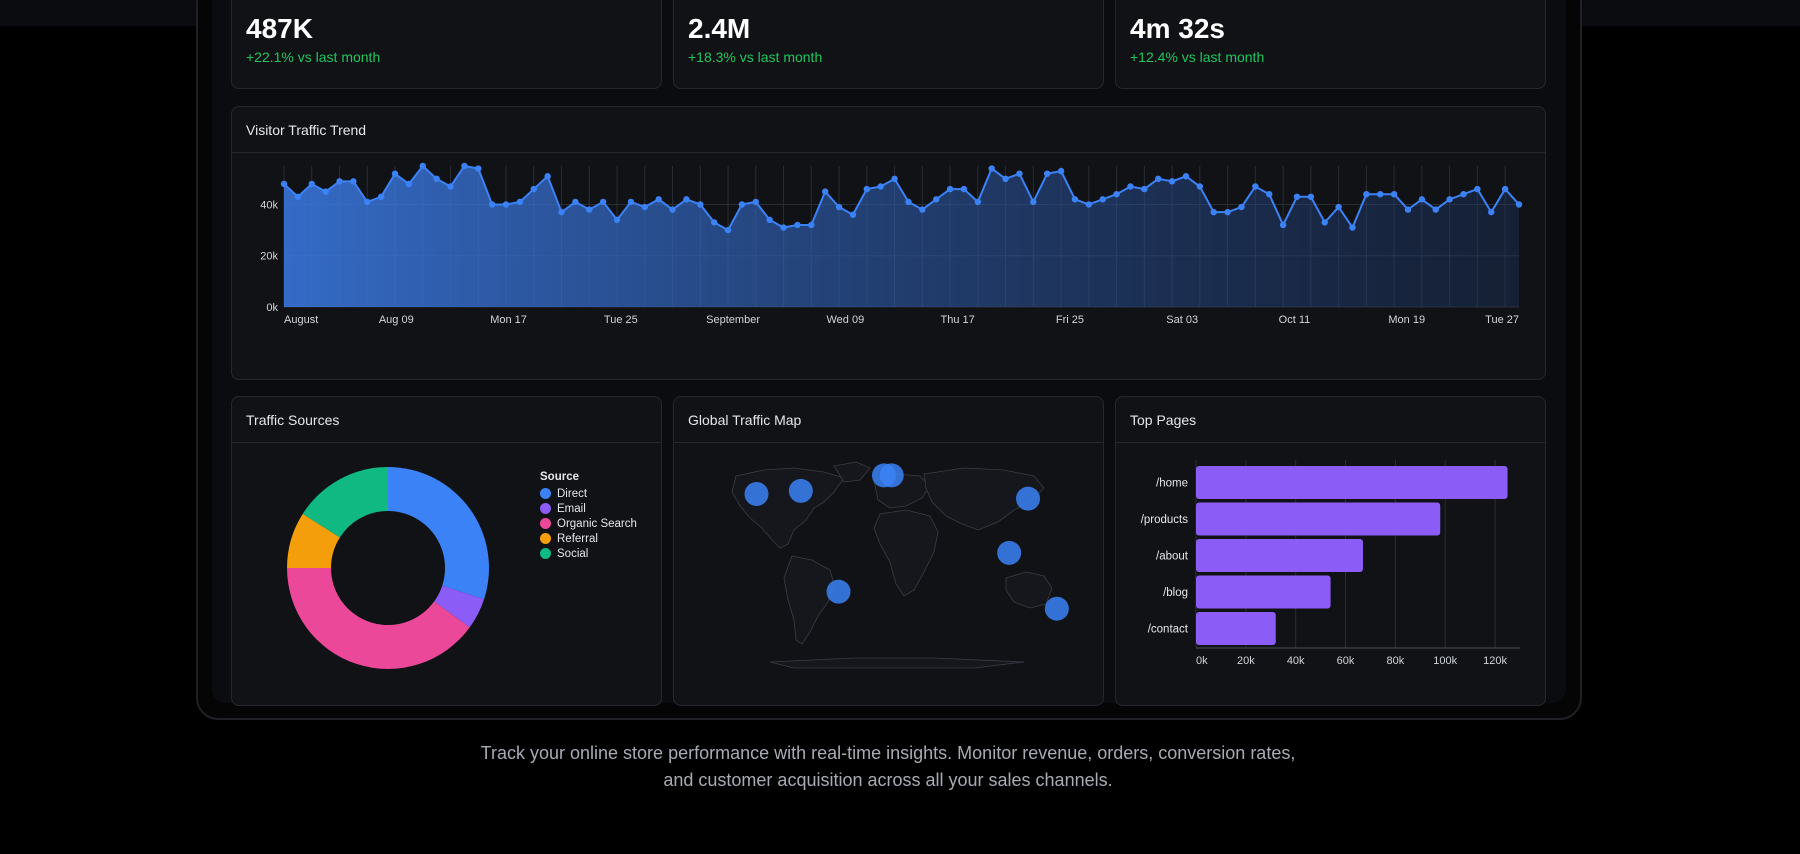 This screenshot has height=854, width=1800. What do you see at coordinates (571, 508) in the screenshot?
I see `legend-label: Email` at bounding box center [571, 508].